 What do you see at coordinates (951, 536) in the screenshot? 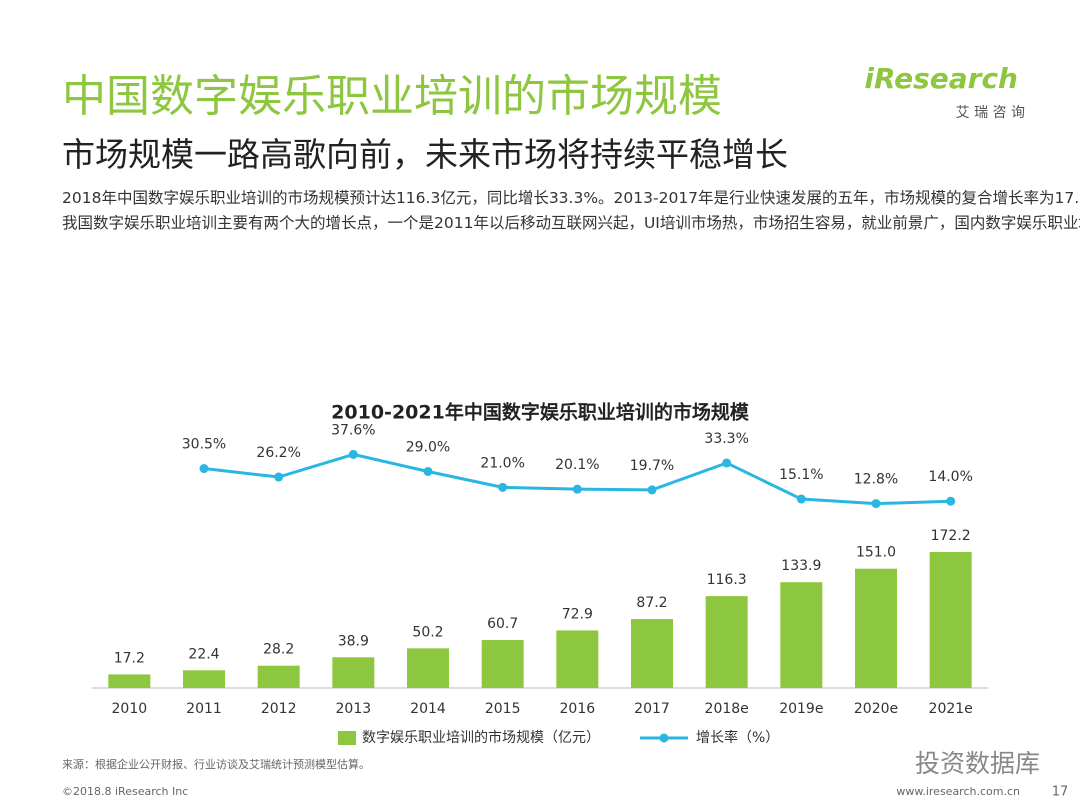
I see `data-label: 172.2` at bounding box center [951, 536].